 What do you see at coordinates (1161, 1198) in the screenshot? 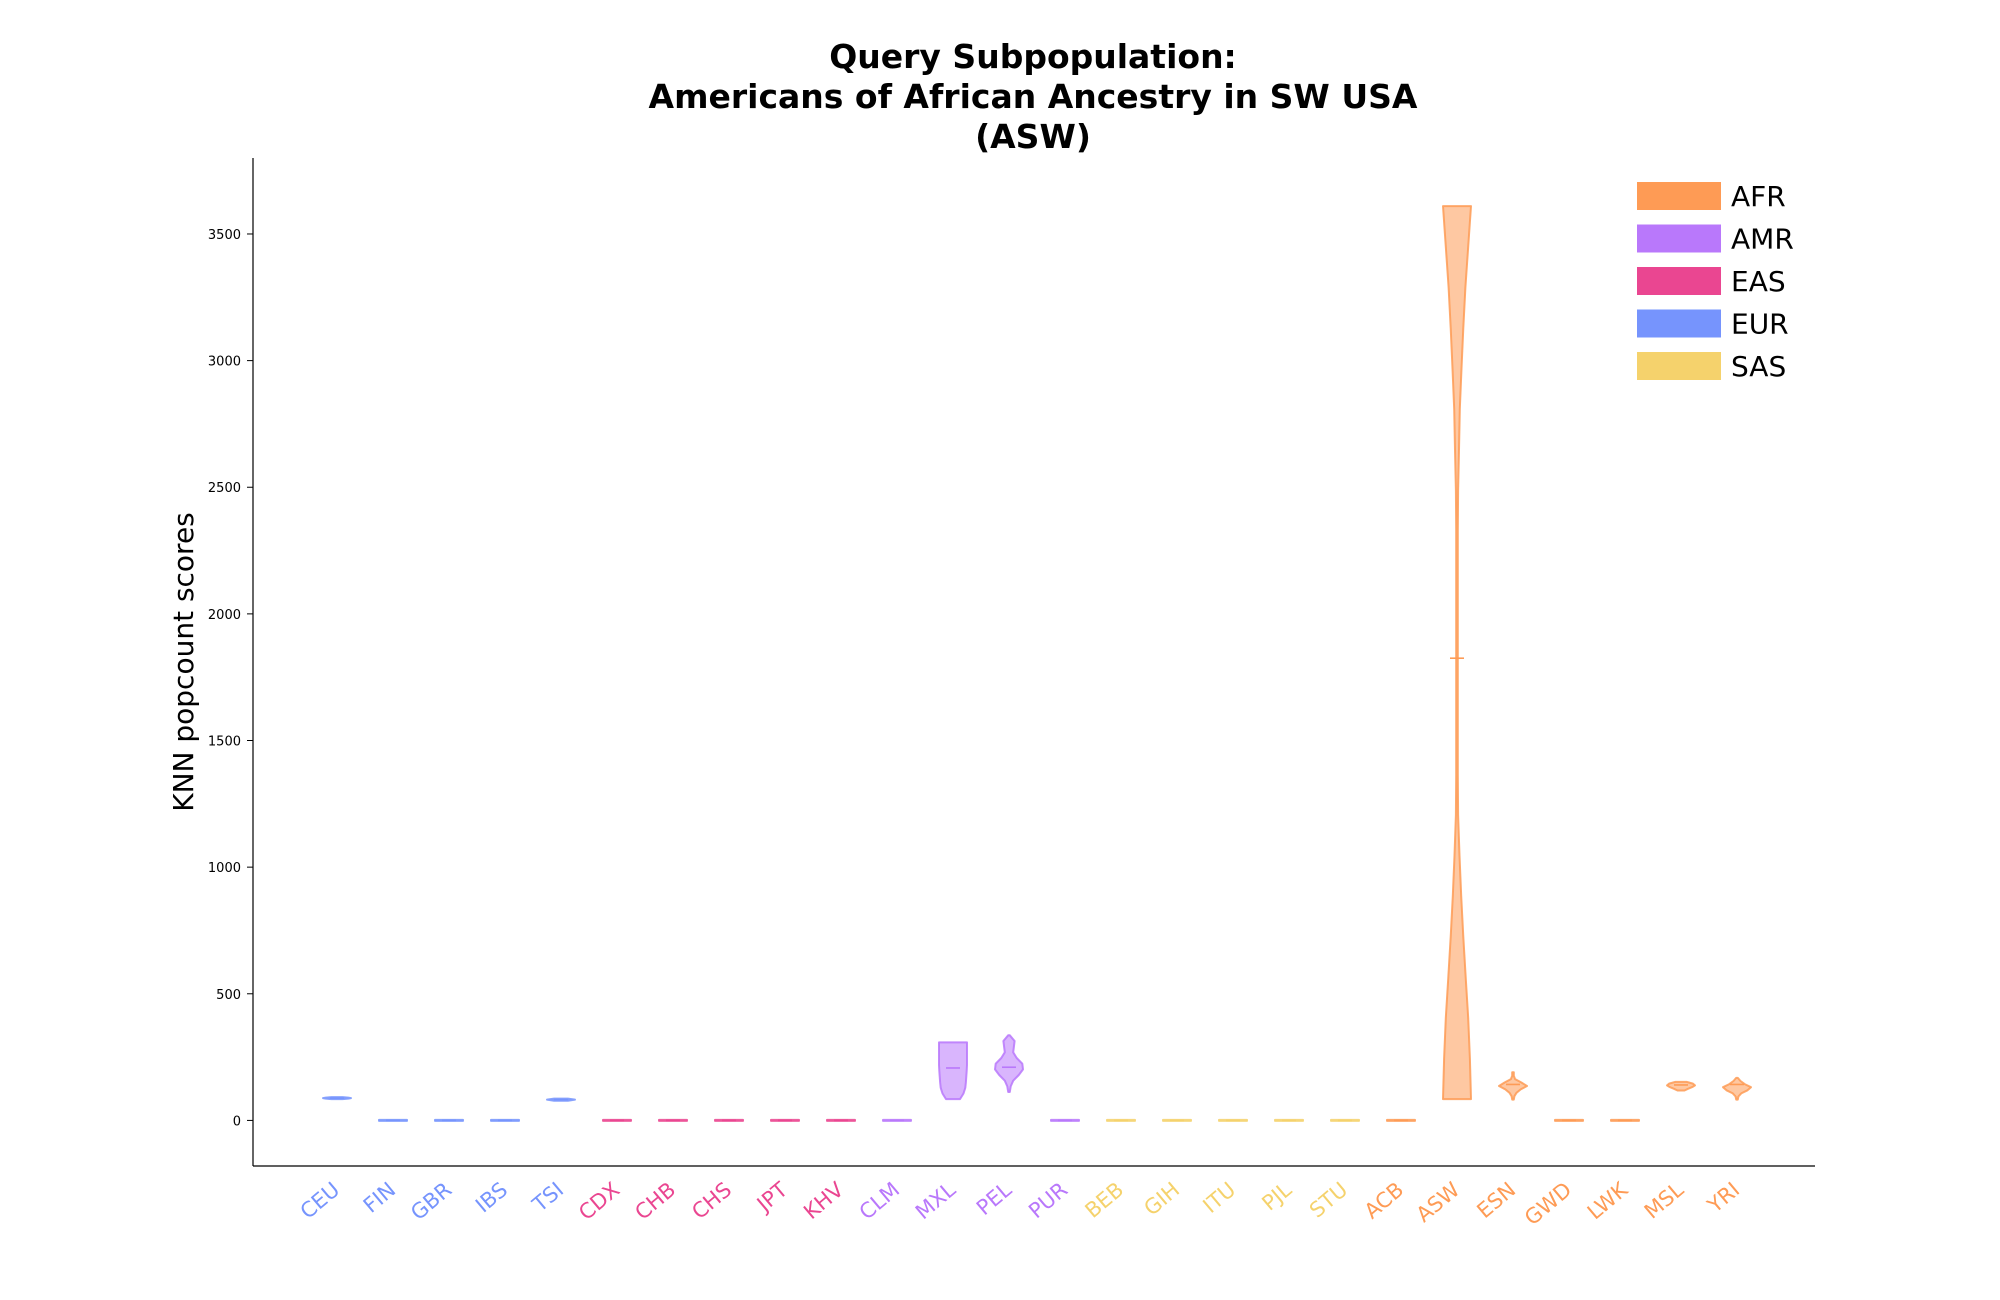
I see `x-tick-label: GIH` at bounding box center [1161, 1198].